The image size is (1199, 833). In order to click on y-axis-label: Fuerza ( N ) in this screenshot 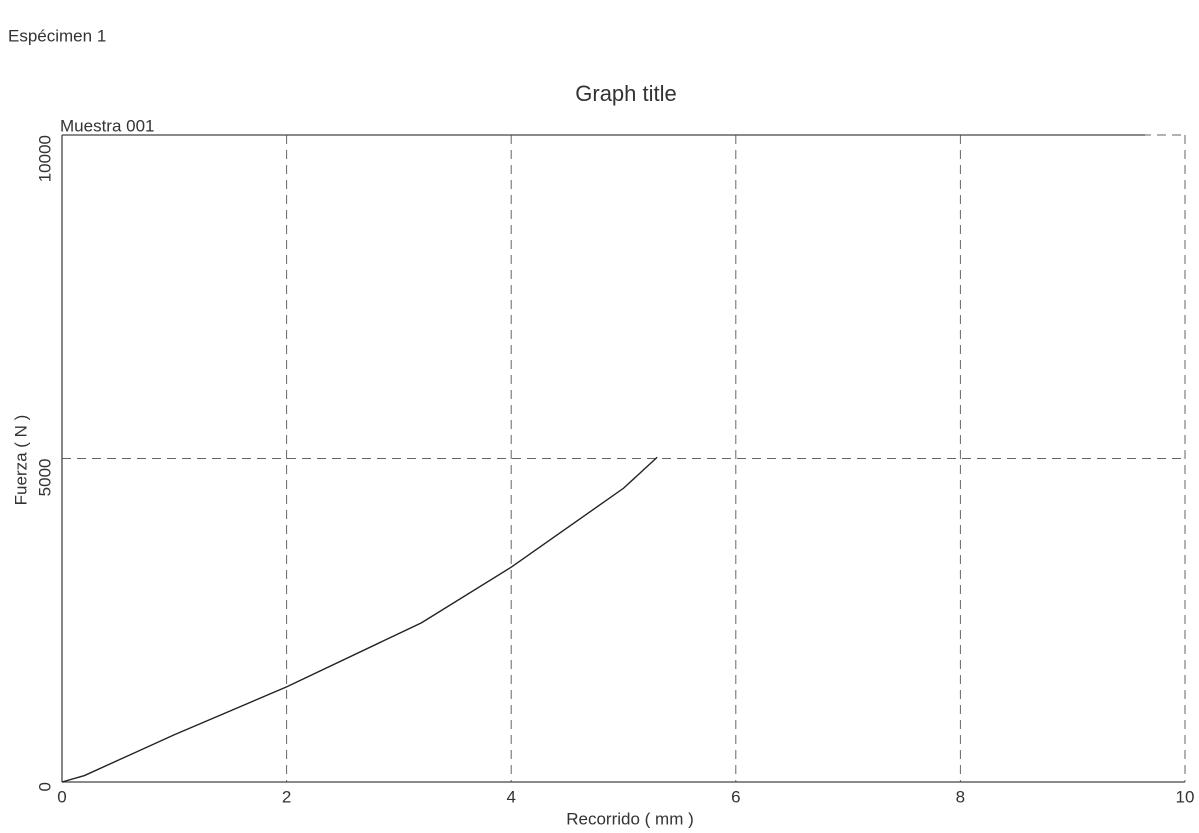, I will do `click(20, 460)`.